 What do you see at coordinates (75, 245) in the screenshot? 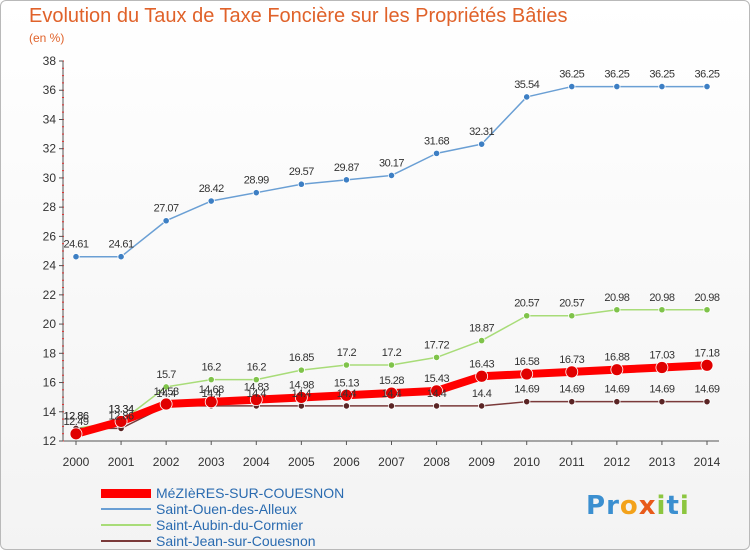
I see `data-label: 24.61` at bounding box center [75, 245].